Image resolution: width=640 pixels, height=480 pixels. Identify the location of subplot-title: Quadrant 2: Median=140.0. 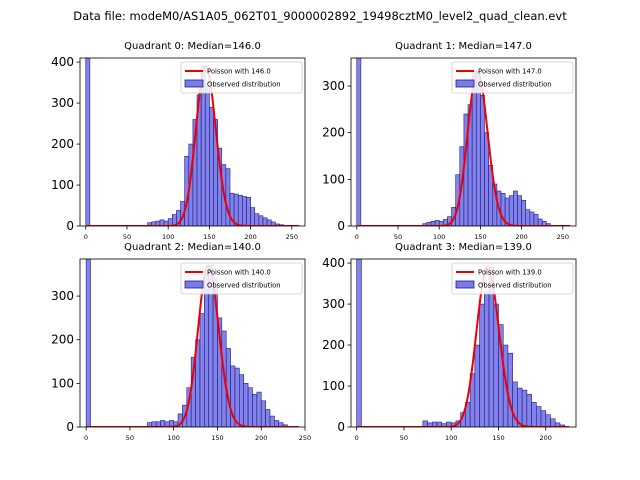
(192, 247).